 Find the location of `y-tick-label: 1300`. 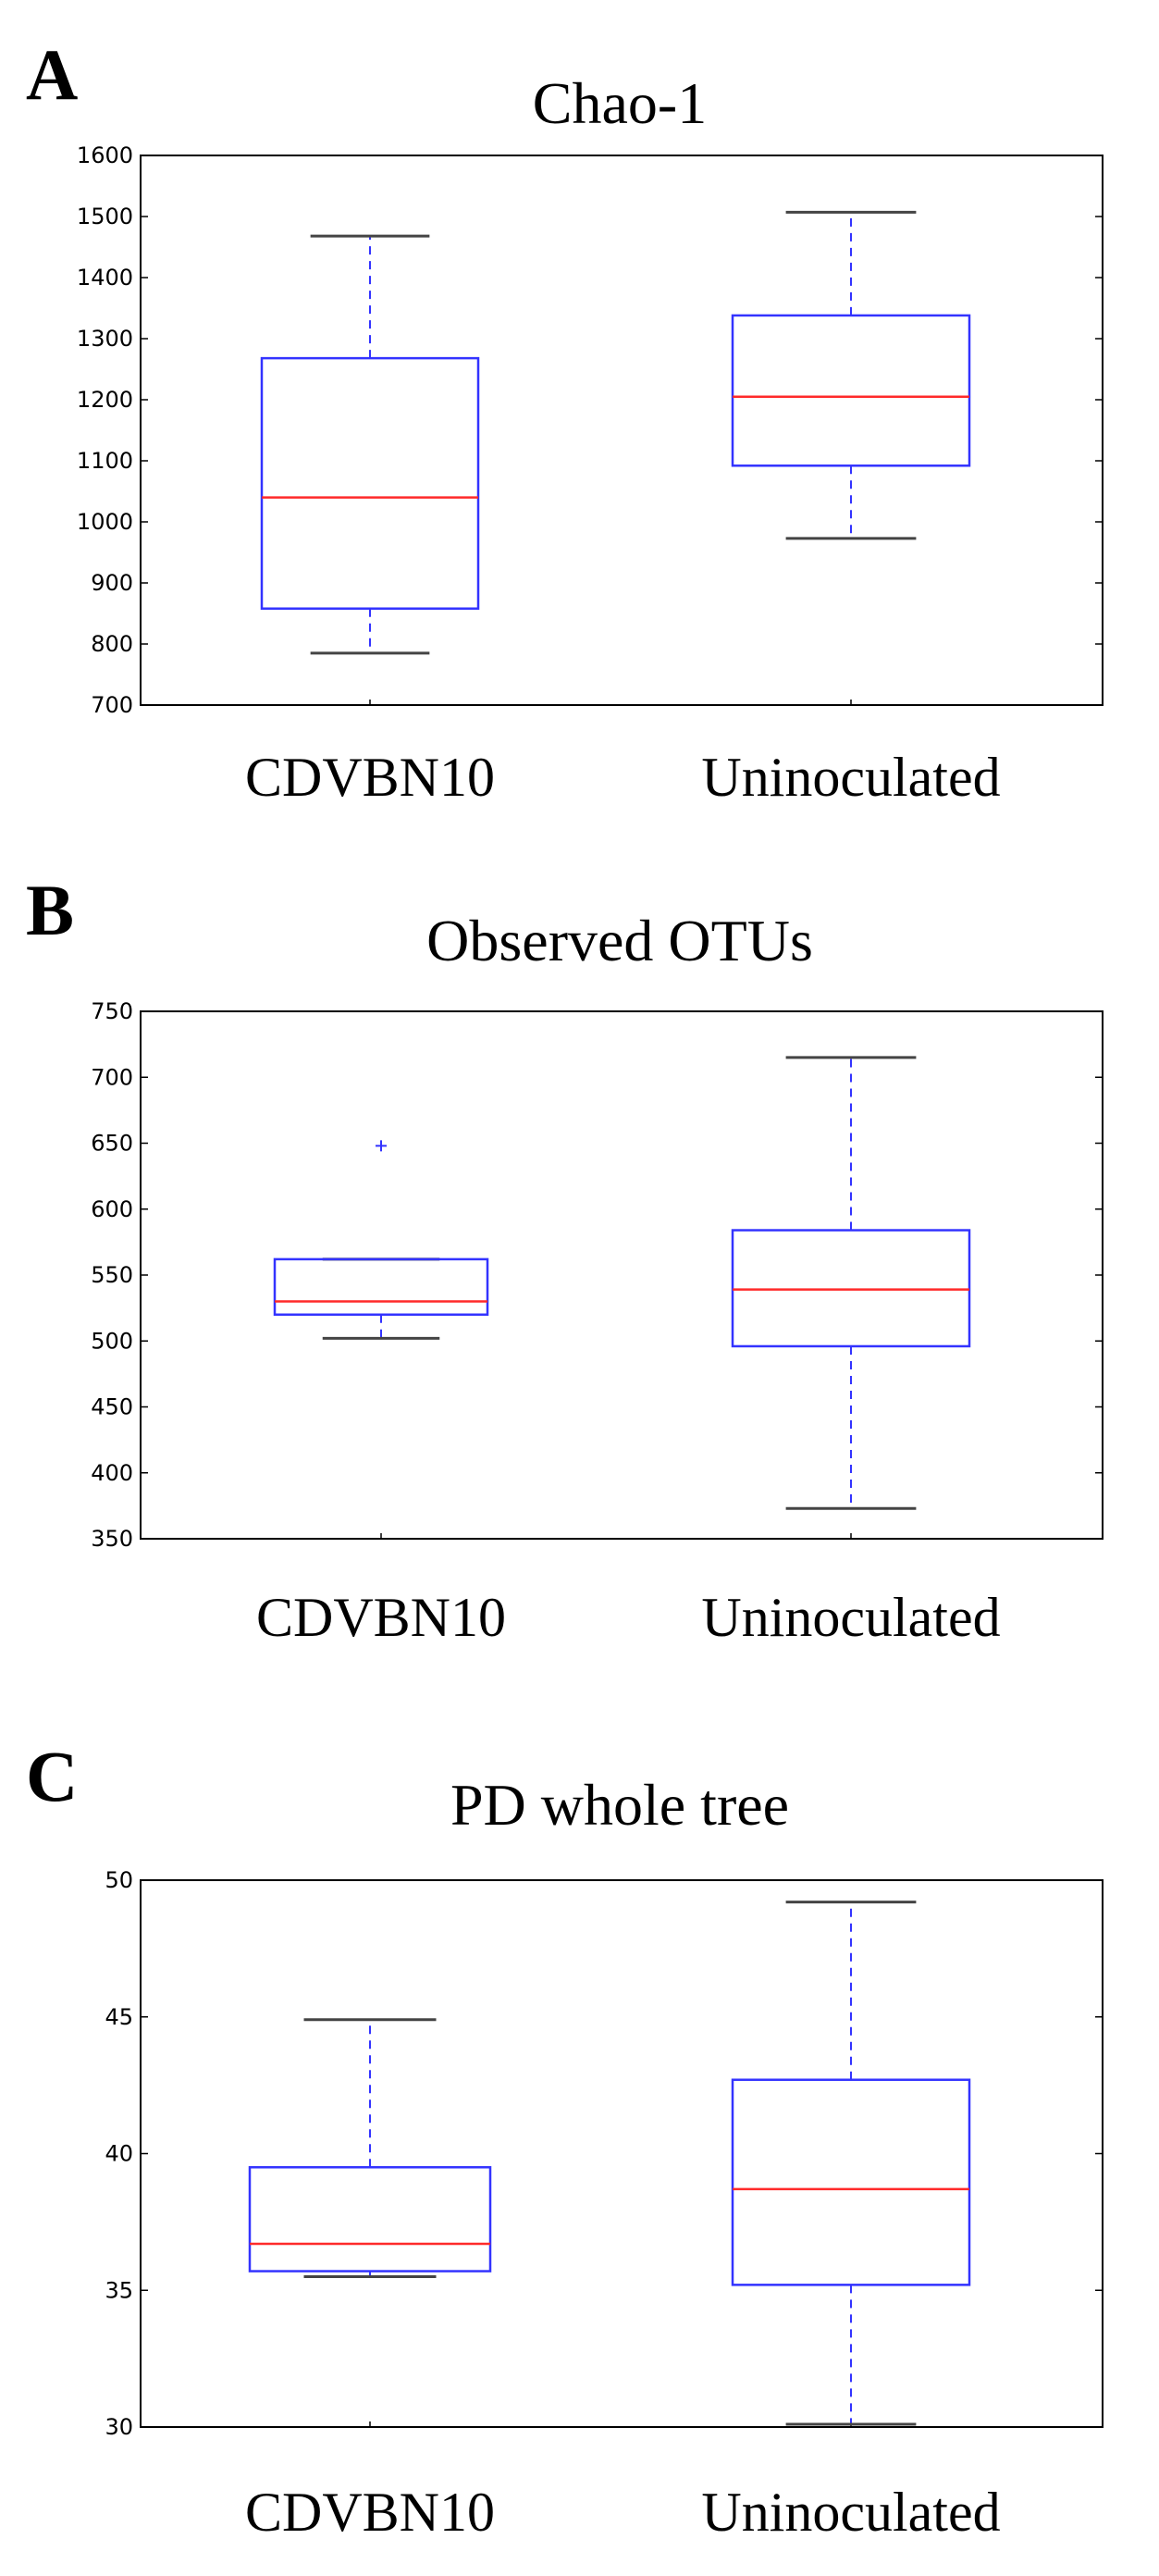

y-tick-label: 1300 is located at coordinates (105, 339).